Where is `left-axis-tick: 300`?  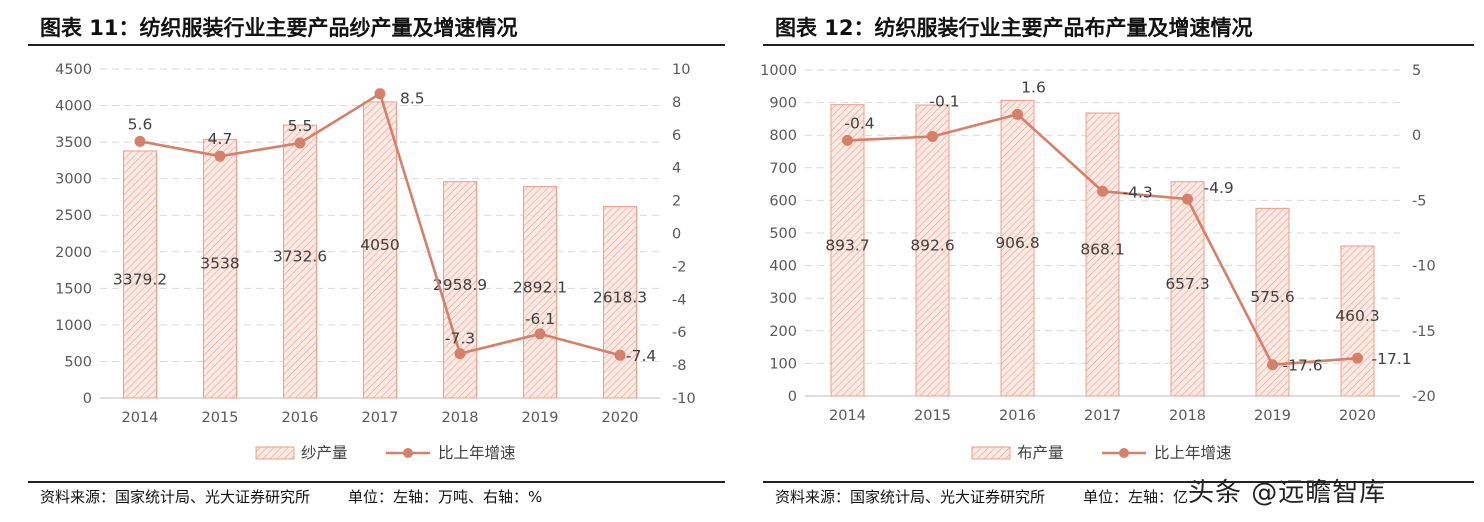
left-axis-tick: 300 is located at coordinates (783, 299).